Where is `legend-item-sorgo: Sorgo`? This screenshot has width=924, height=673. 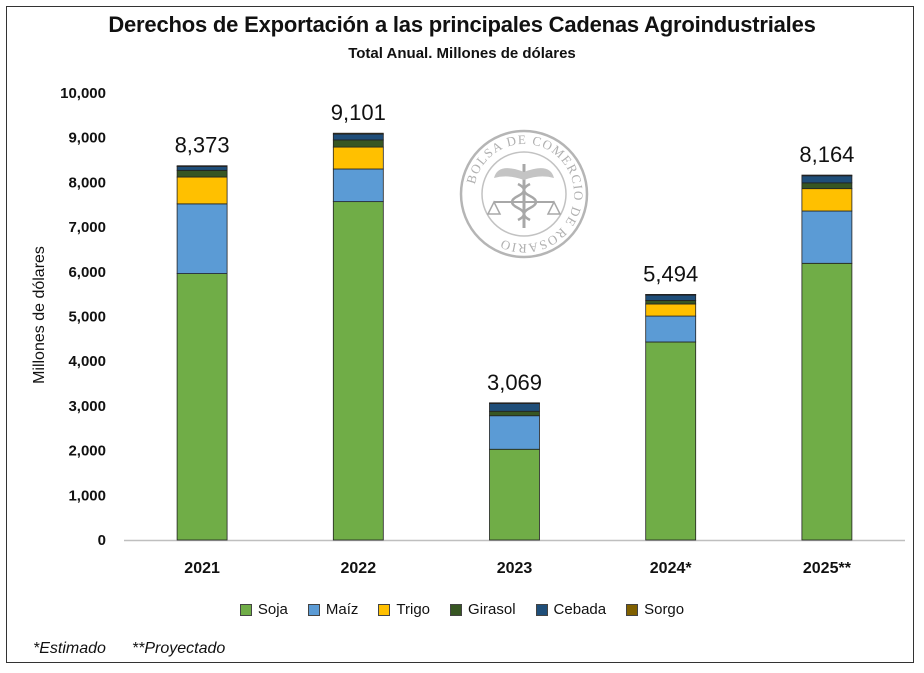
legend-item-sorgo: Sorgo is located at coordinates (655, 609).